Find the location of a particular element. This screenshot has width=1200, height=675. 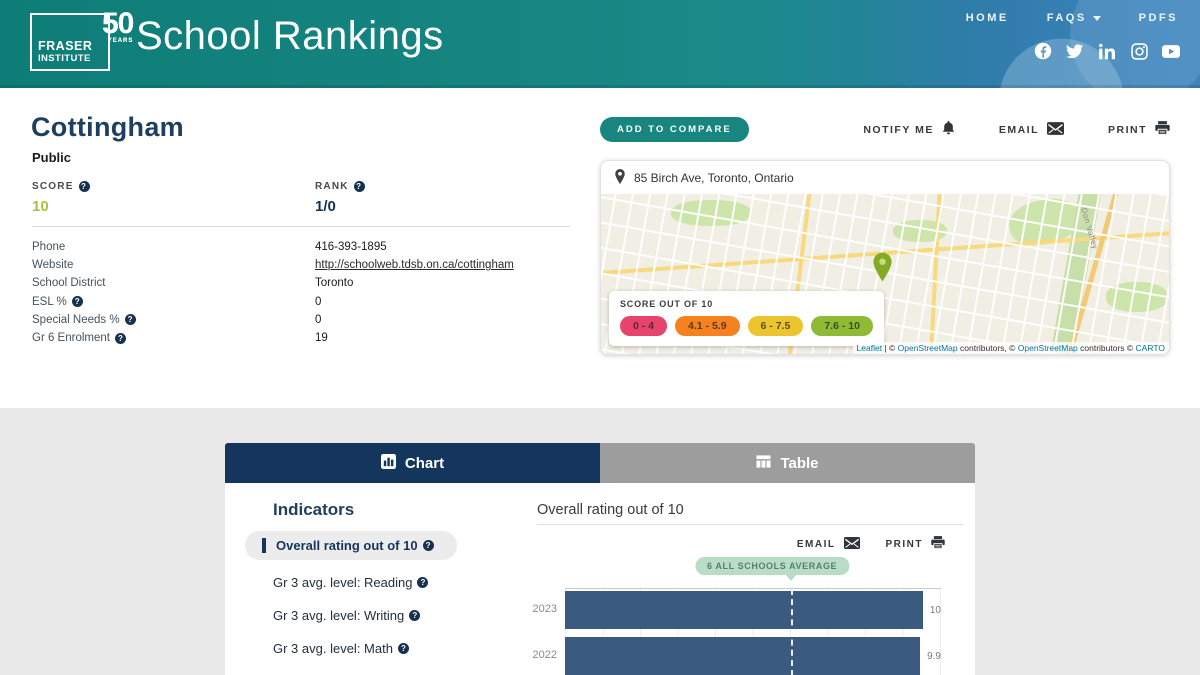

chart-title: Overall rating out of 10 is located at coordinates (610, 510).